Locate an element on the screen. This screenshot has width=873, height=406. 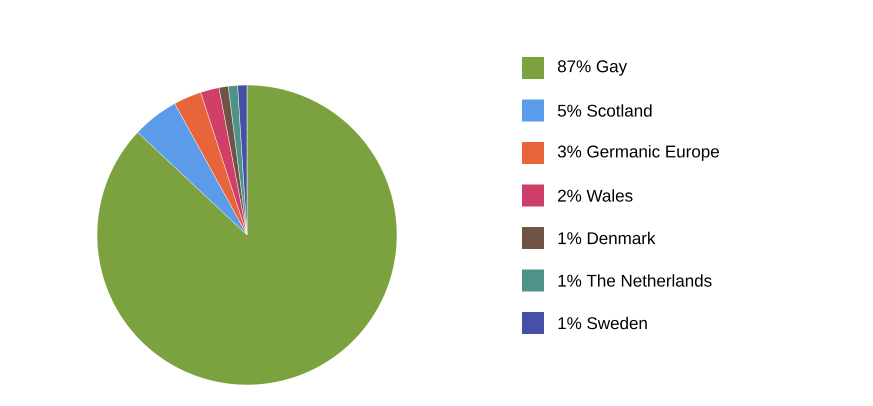
legend-label: 1% Sweden is located at coordinates (602, 323).